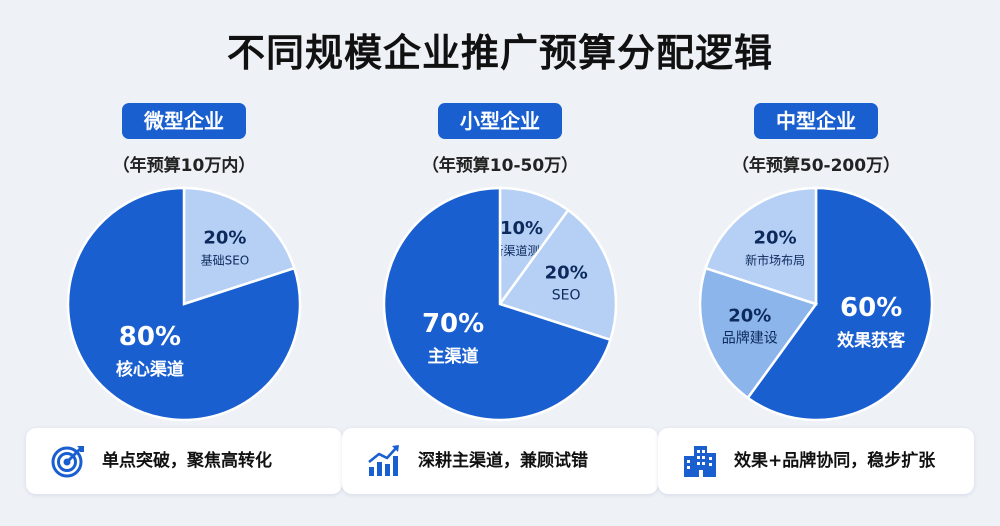 This screenshot has height=526, width=1000. I want to click on strategy-card: 效果+品牌协同，稳步扩张, so click(816, 461).